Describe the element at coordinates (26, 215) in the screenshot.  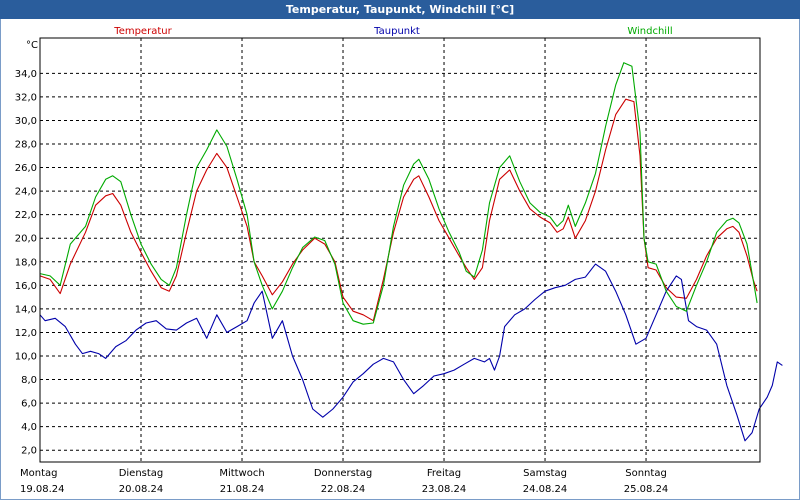
I see `y-tick-label: 22,0` at that location.